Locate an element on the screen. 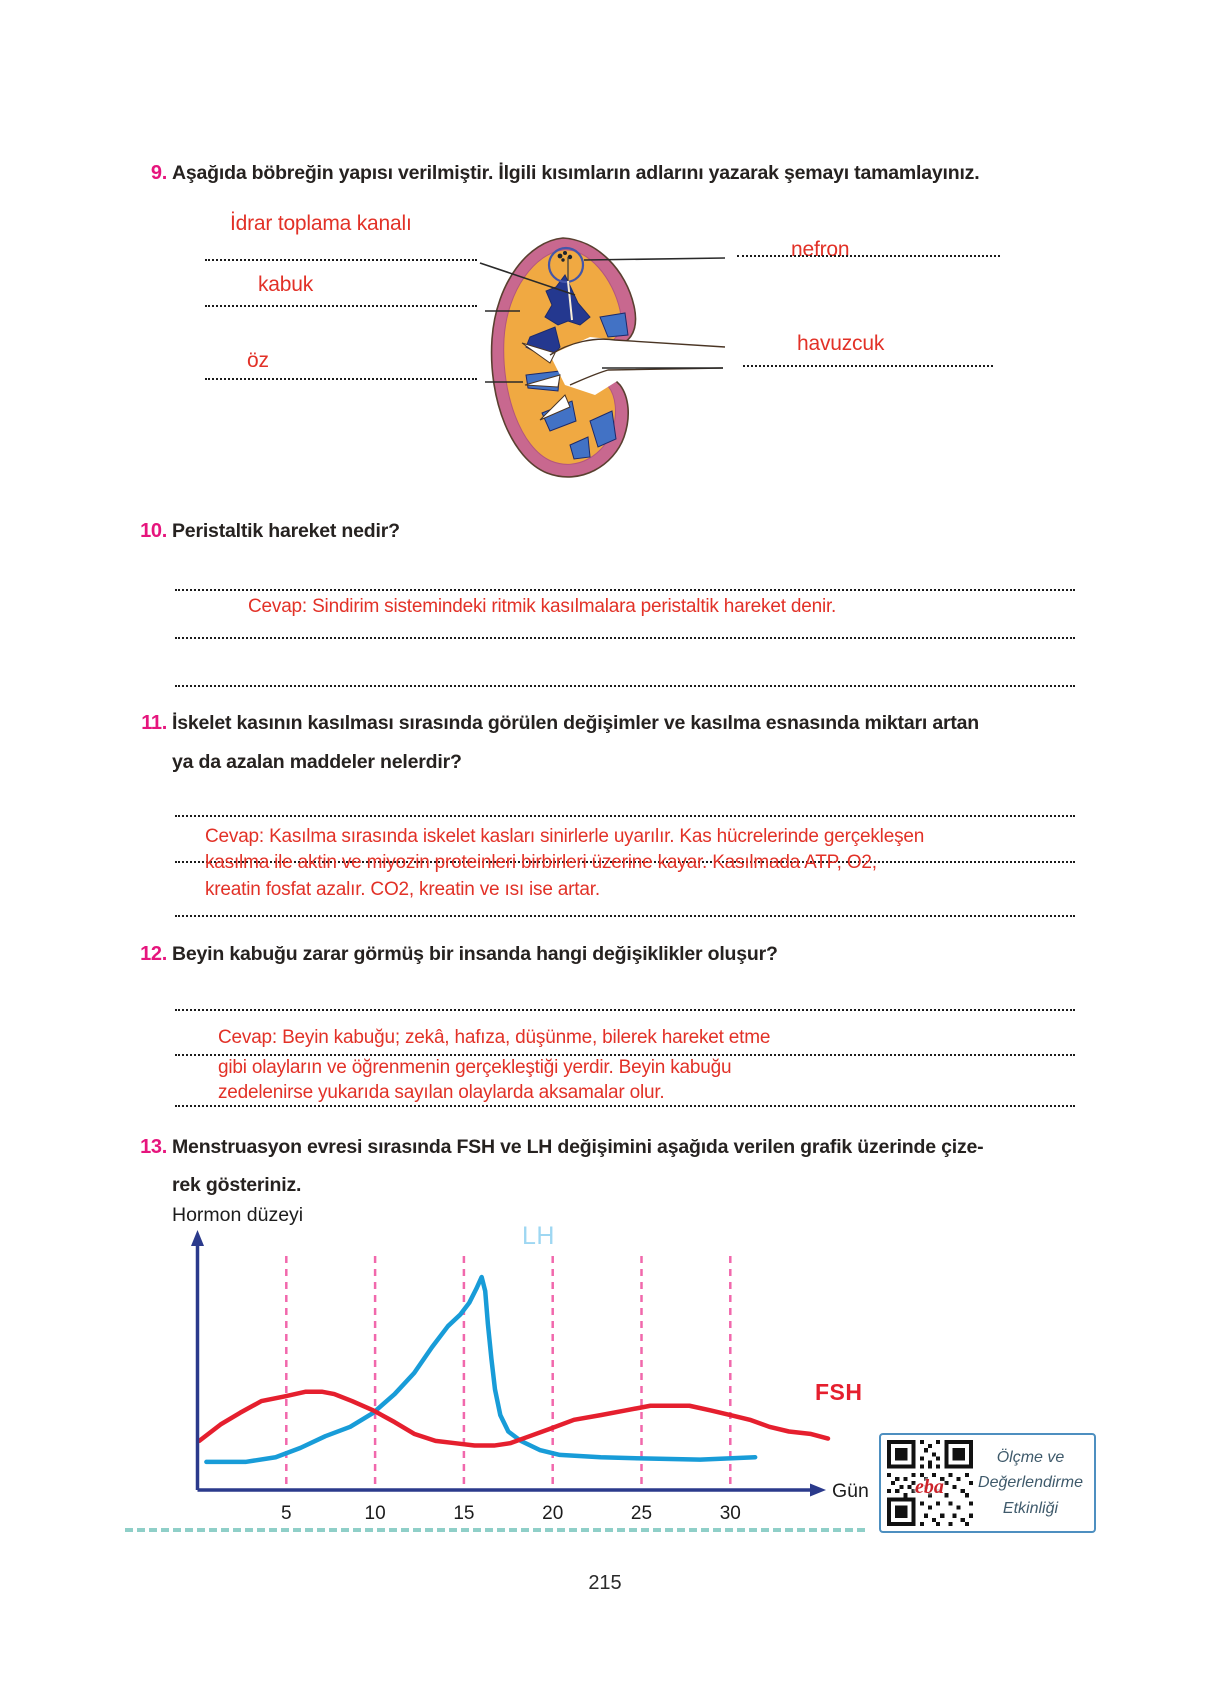 This screenshot has width=1210, height=1683. lh-curve is located at coordinates (481, 1369).